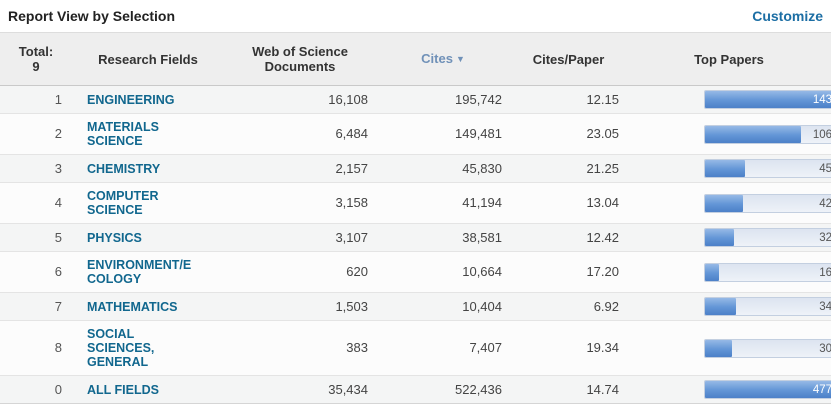 Image resolution: width=831 pixels, height=413 pixels. I want to click on column-header-wos-documents: Web of Science Documents, so click(300, 59).